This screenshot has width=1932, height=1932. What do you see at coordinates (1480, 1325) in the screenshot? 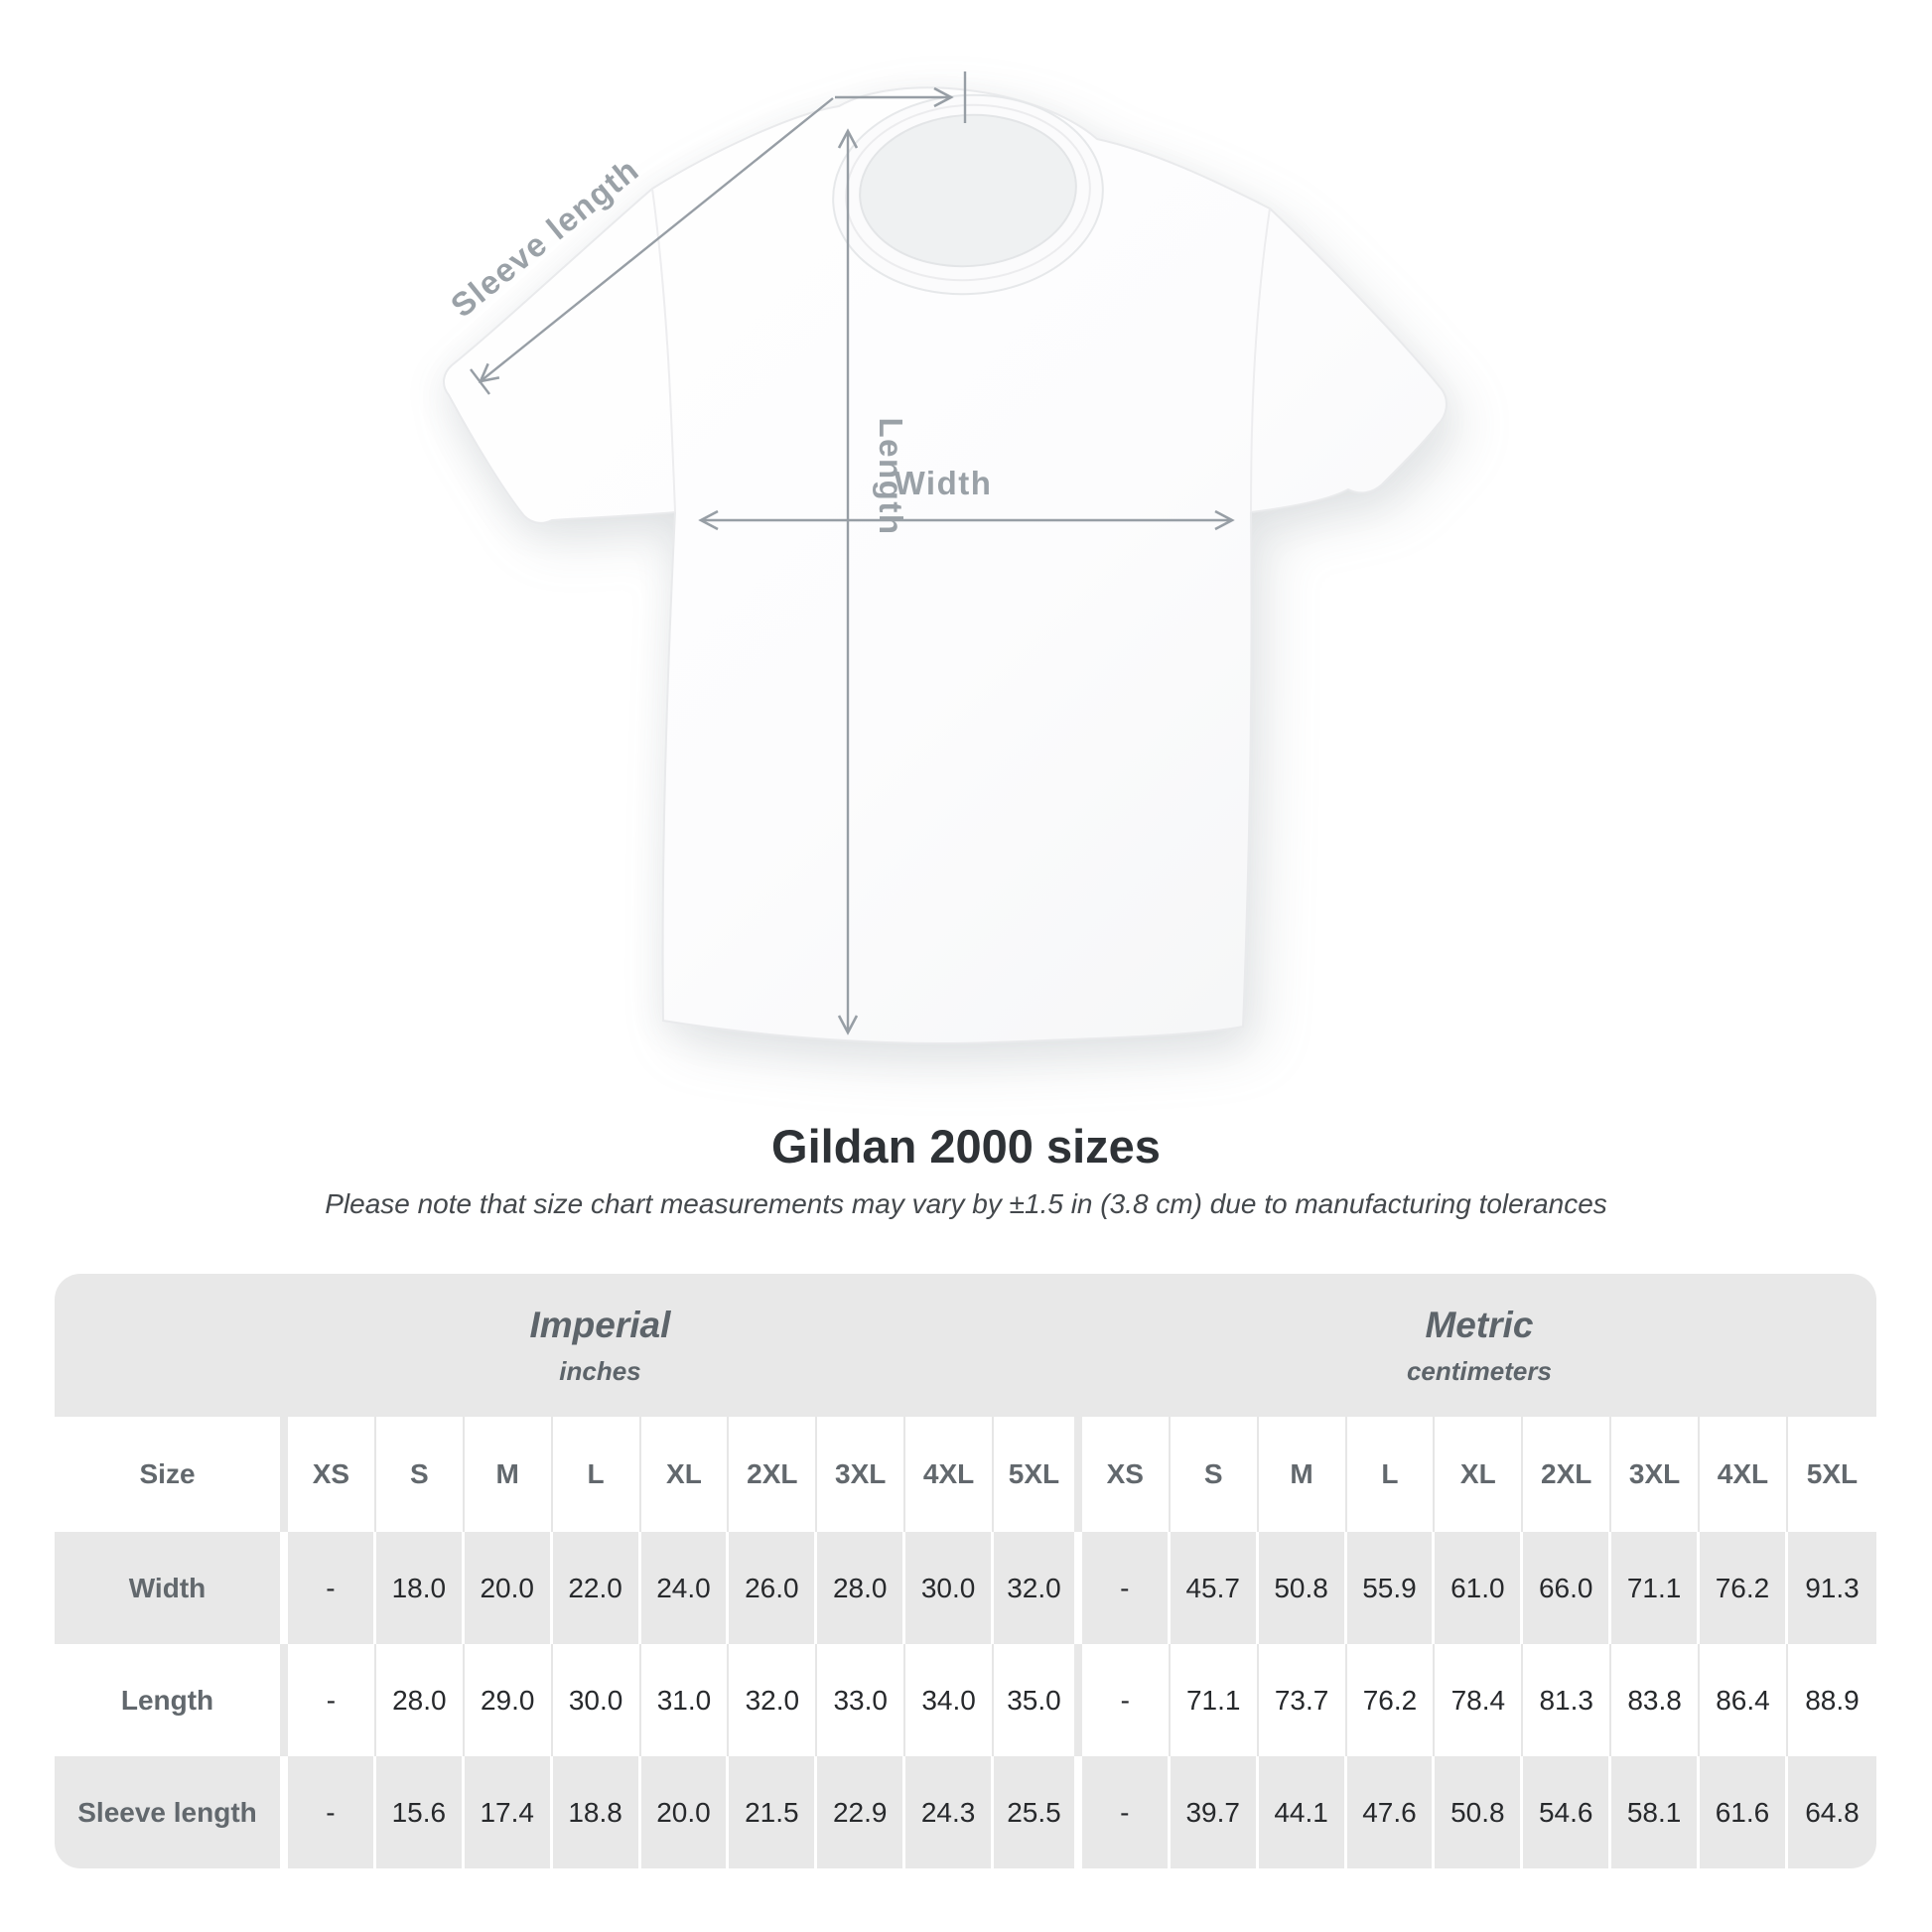
I see `metric-label: Metric` at bounding box center [1480, 1325].